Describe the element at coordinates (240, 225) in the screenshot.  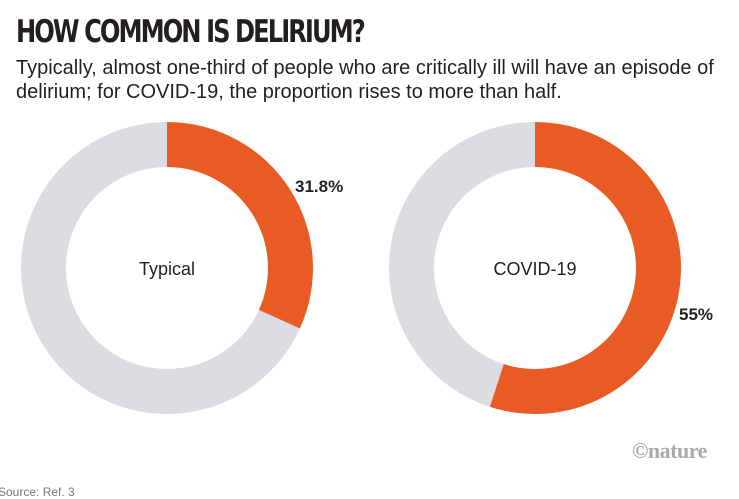
I see `donut-delirium-slice` at that location.